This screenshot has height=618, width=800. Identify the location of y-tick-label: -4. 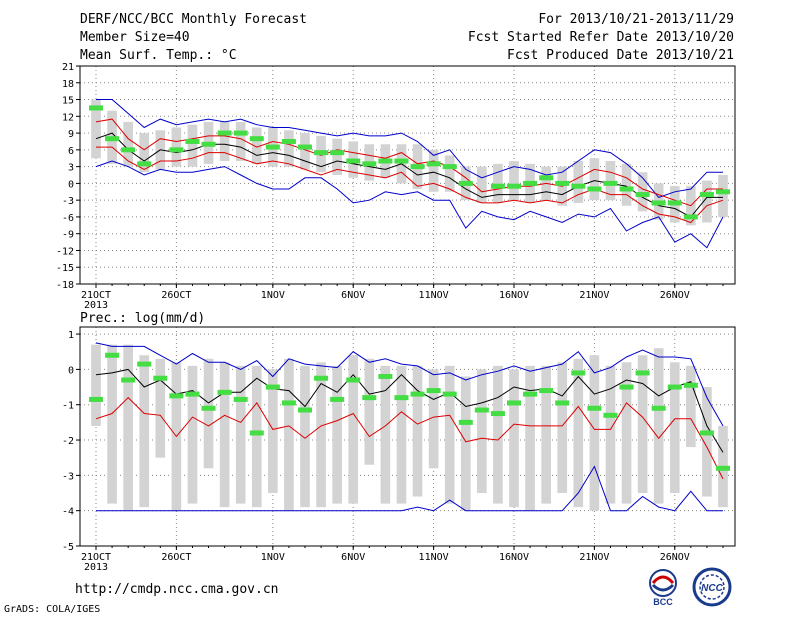
(68, 512).